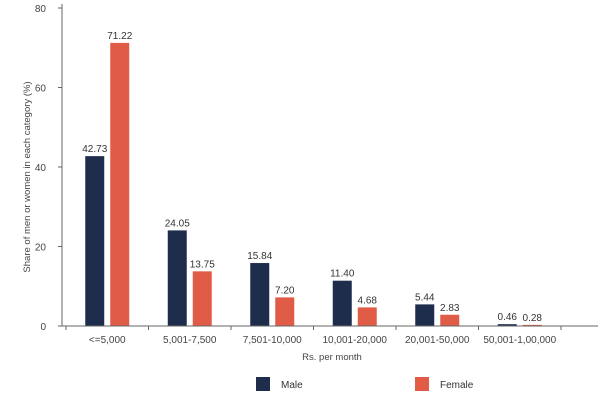  I want to click on male-value-label: 0.46, so click(508, 317).